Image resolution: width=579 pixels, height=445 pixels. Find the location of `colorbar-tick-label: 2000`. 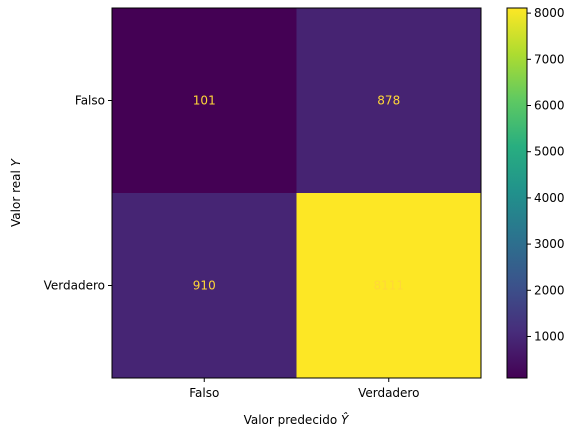

colorbar-tick-label: 2000 is located at coordinates (549, 290).